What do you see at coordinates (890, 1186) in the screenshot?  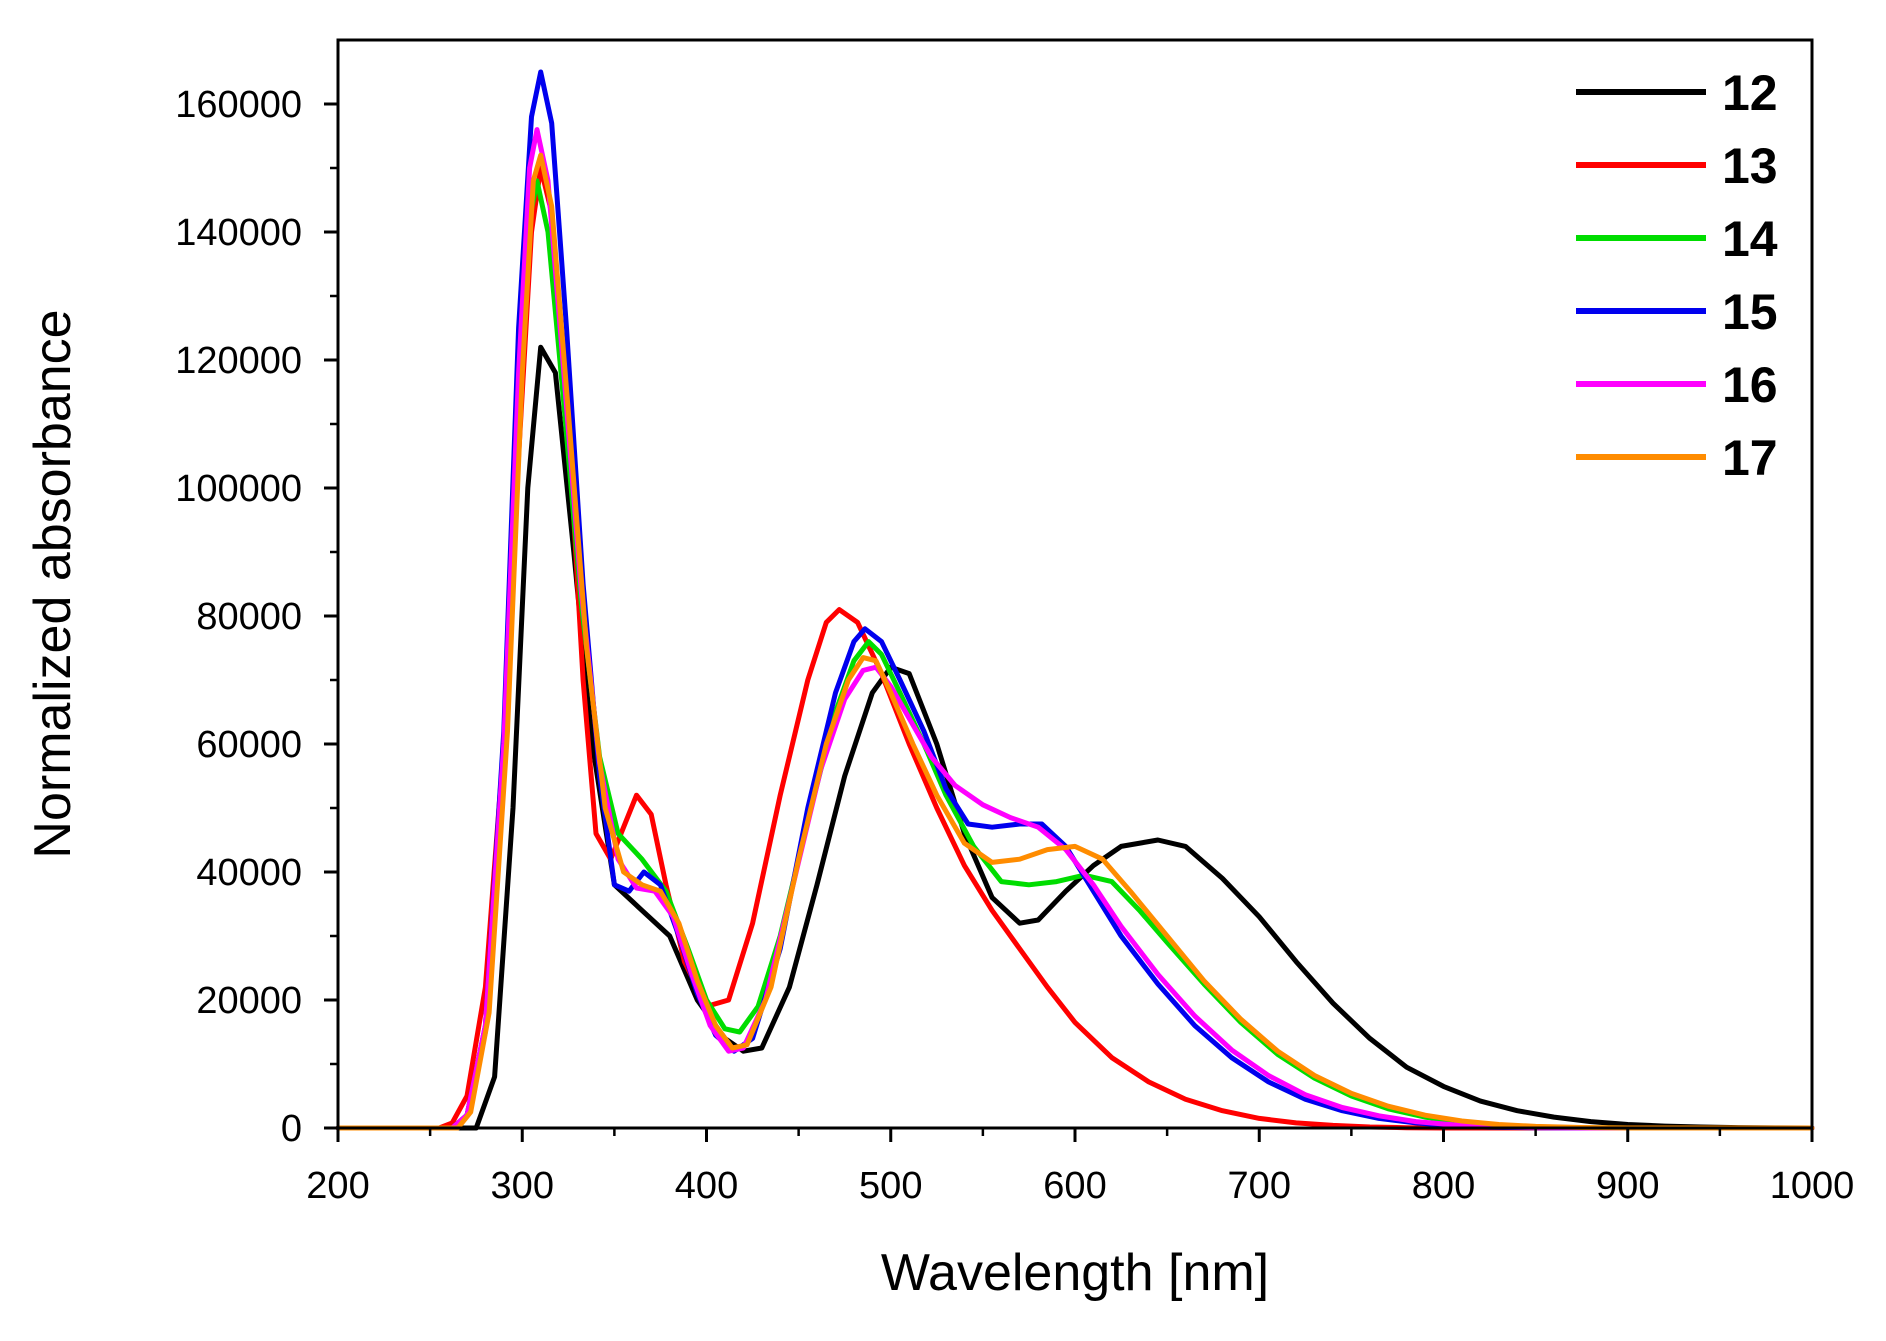 I see `x-tick-label: 500` at bounding box center [890, 1186].